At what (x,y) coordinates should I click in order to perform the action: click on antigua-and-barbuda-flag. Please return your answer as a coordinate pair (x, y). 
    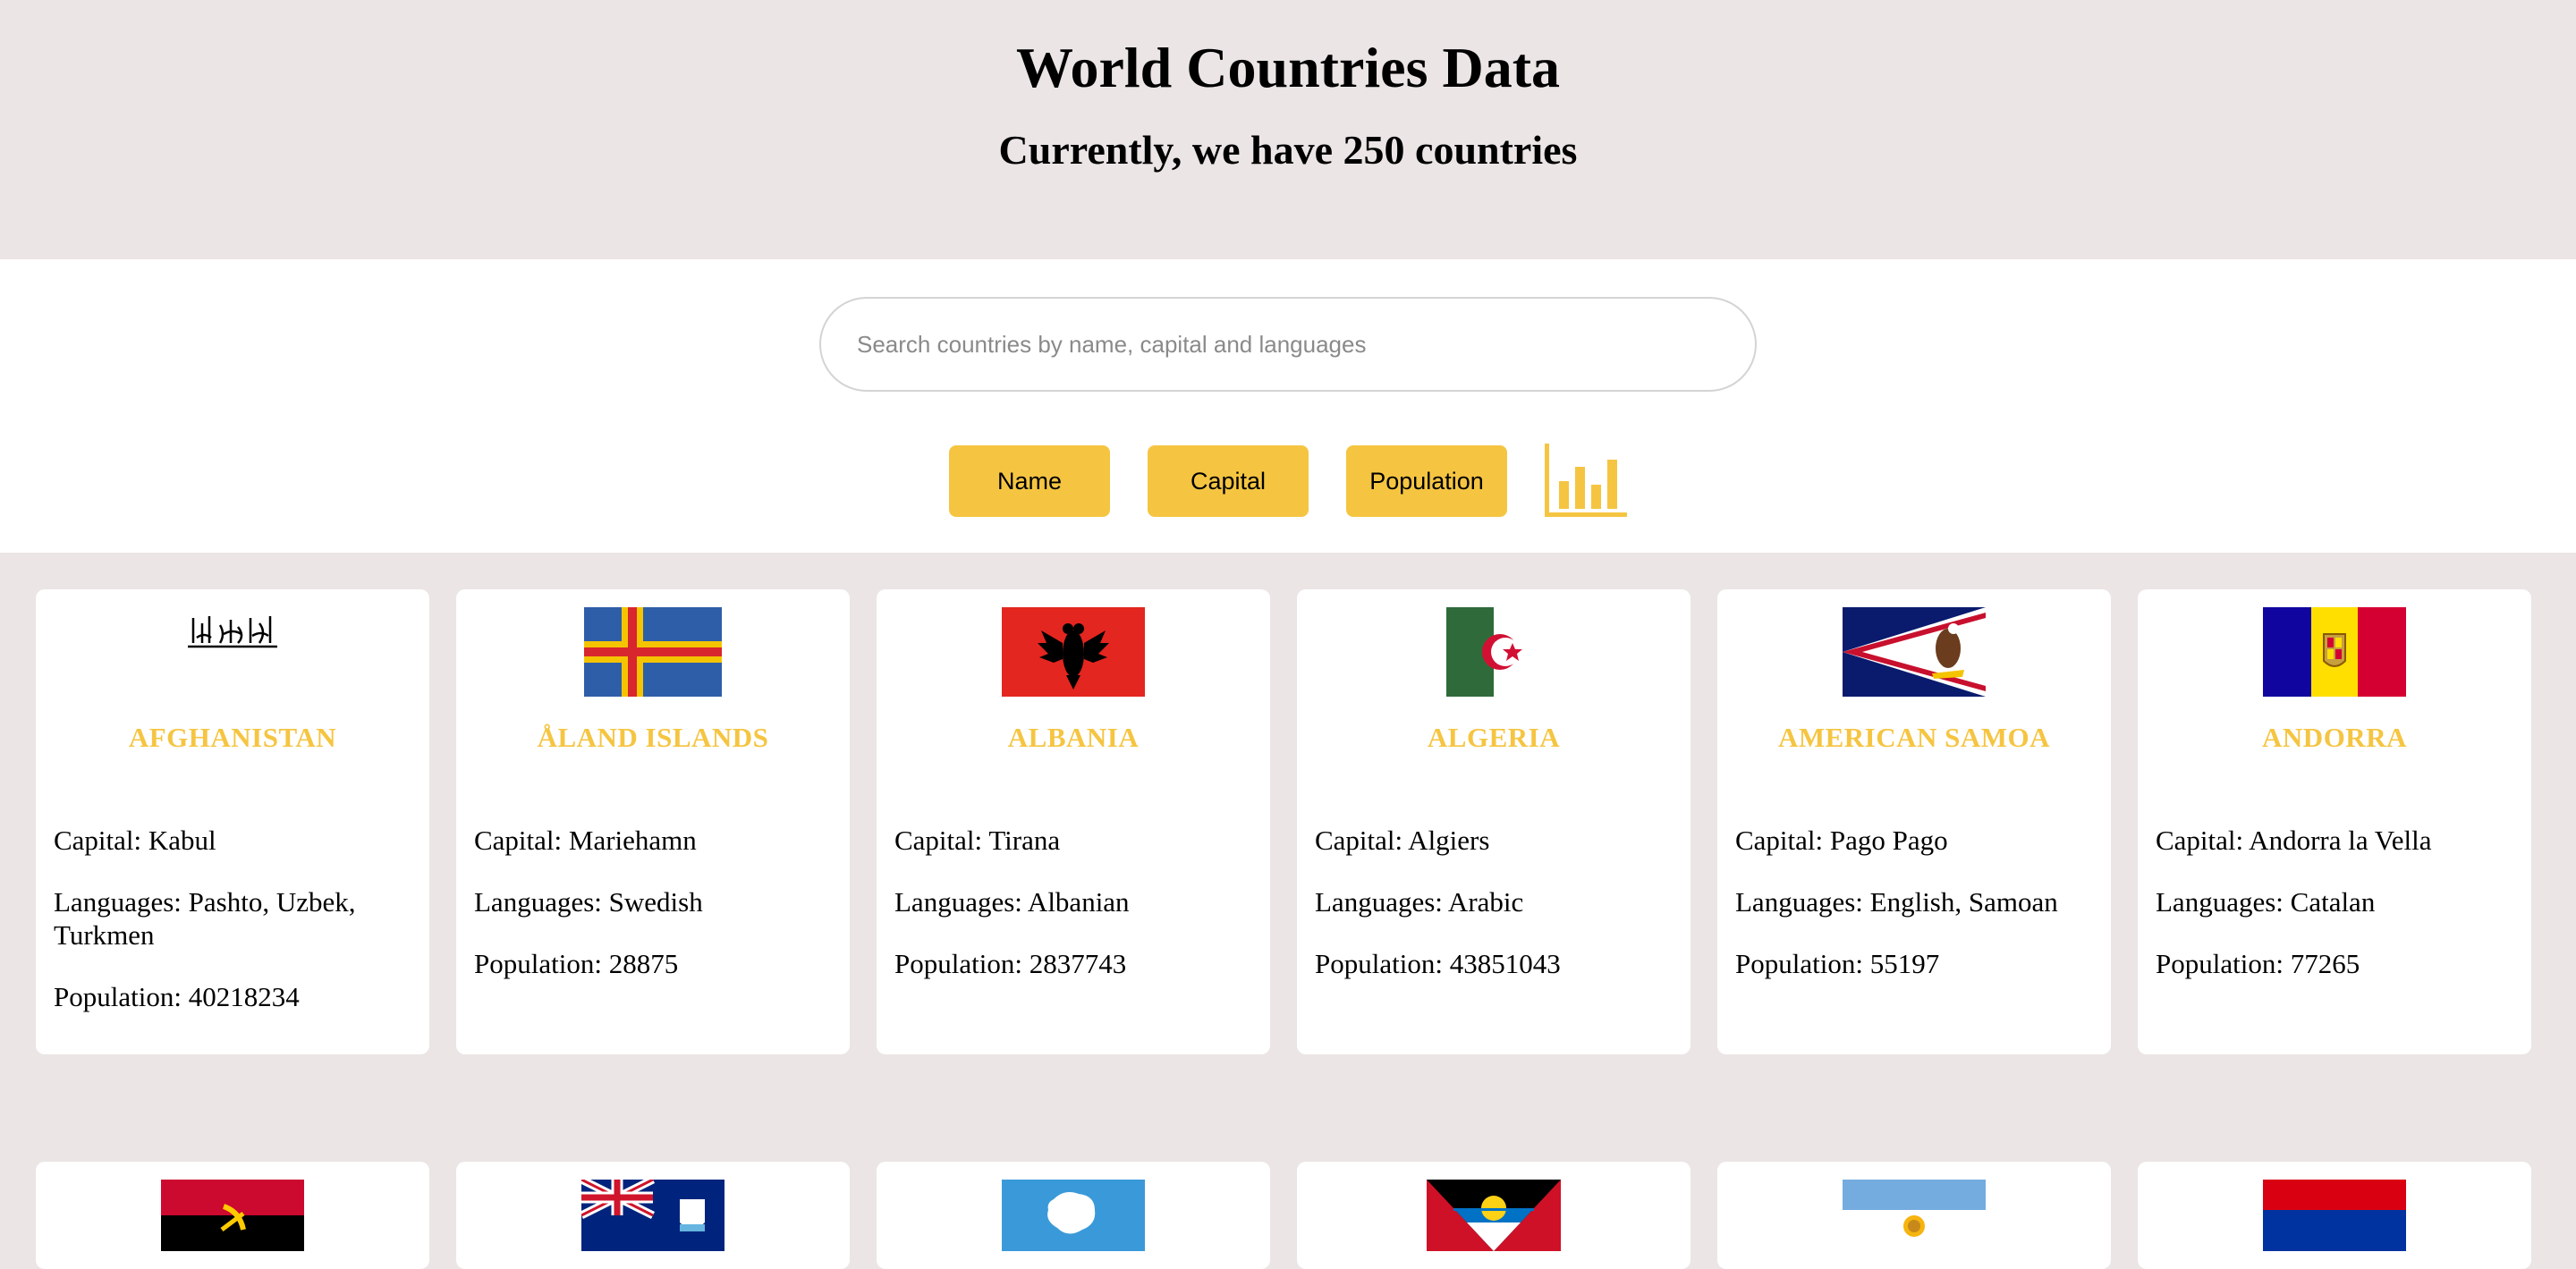
    Looking at the image, I should click on (1494, 1215).